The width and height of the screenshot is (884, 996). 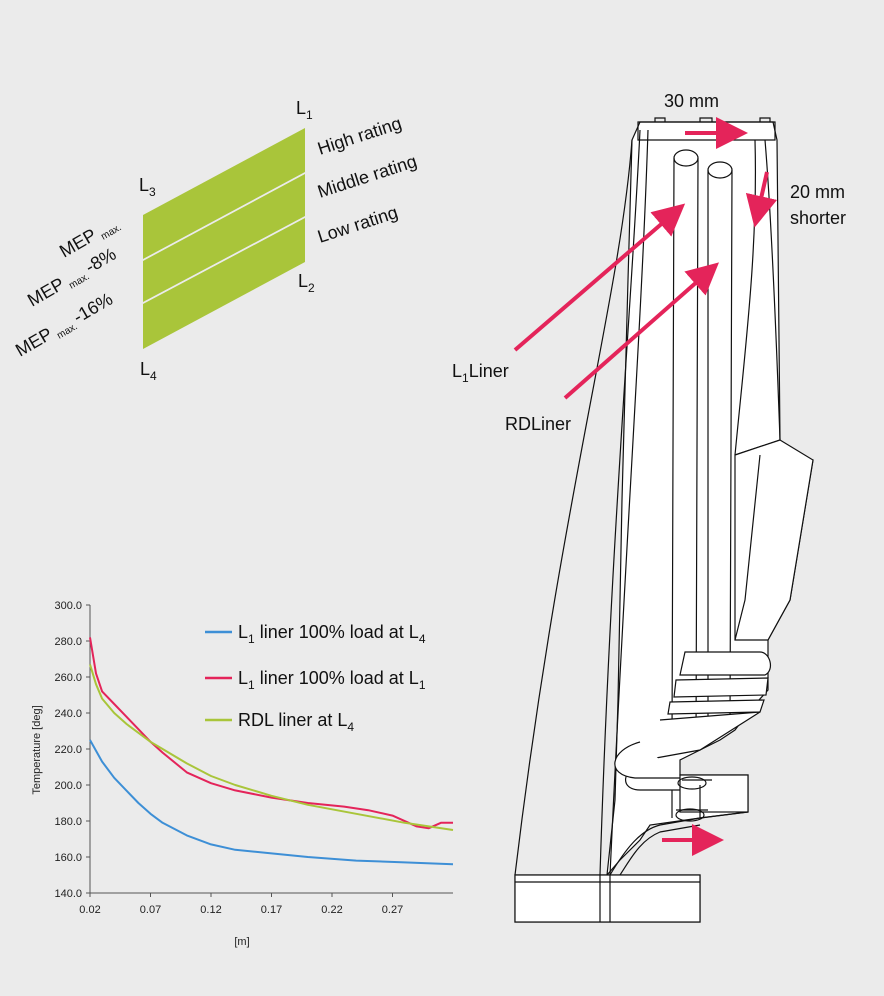 What do you see at coordinates (210, 910) in the screenshot?
I see `x-tick-label: 0.12` at bounding box center [210, 910].